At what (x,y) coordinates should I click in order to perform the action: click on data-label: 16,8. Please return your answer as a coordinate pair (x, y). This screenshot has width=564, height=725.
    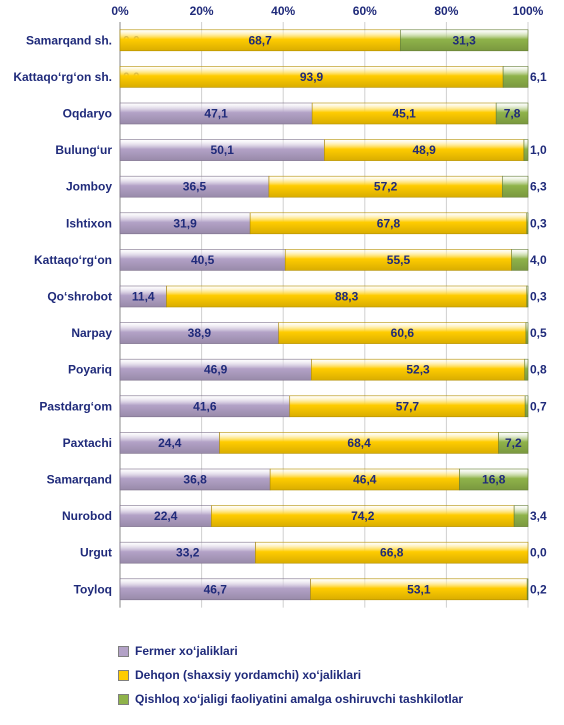
    Looking at the image, I should click on (494, 480).